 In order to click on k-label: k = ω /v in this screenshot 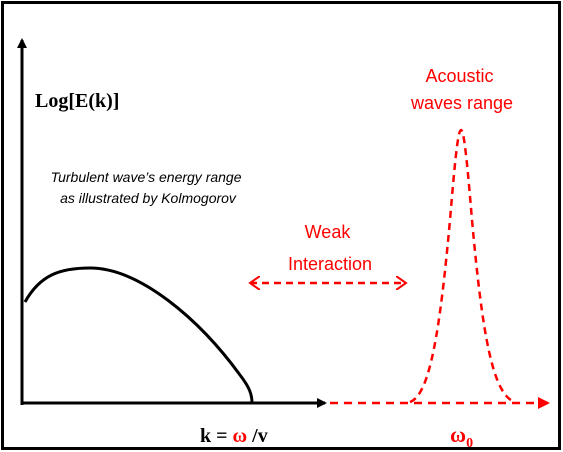, I will do `click(234, 436)`.